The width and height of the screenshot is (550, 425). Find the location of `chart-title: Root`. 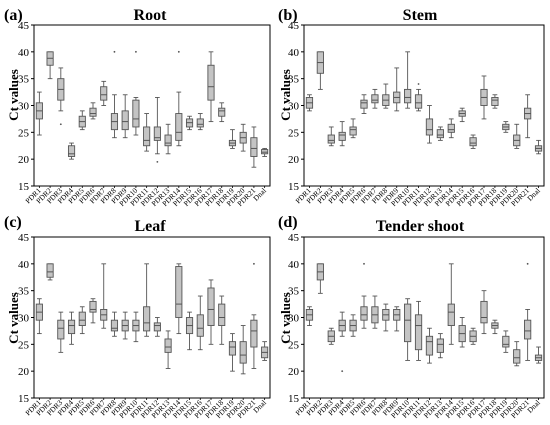

chart-title: Root is located at coordinates (151, 15).